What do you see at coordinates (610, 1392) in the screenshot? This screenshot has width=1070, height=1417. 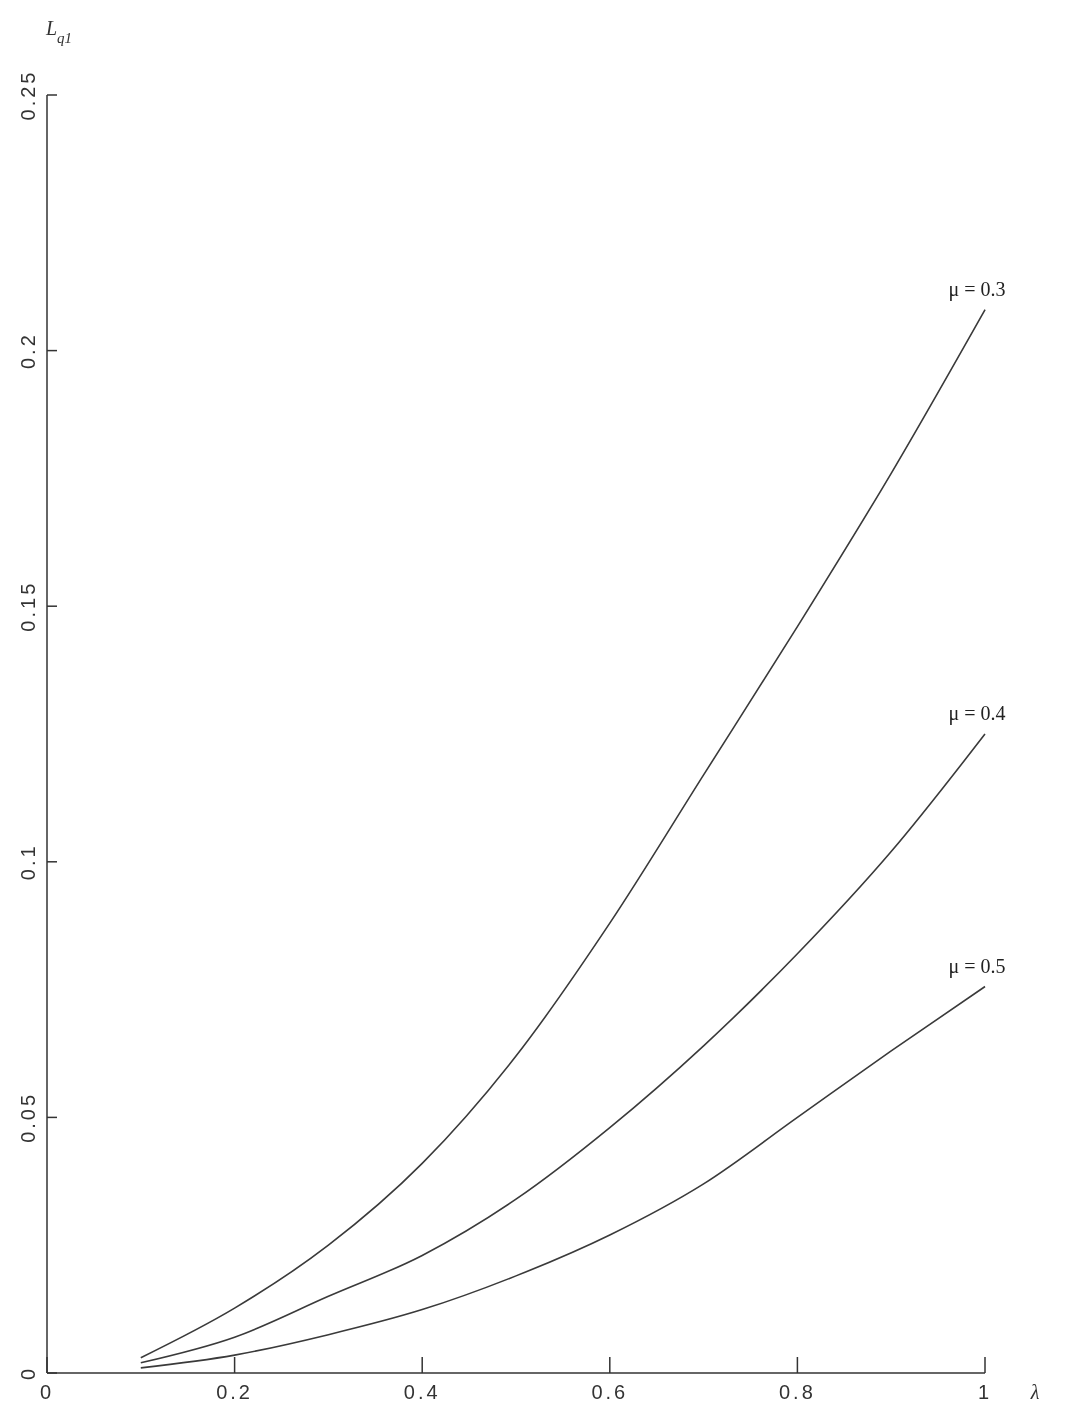 I see `x-tick-label: 0.6` at bounding box center [610, 1392].